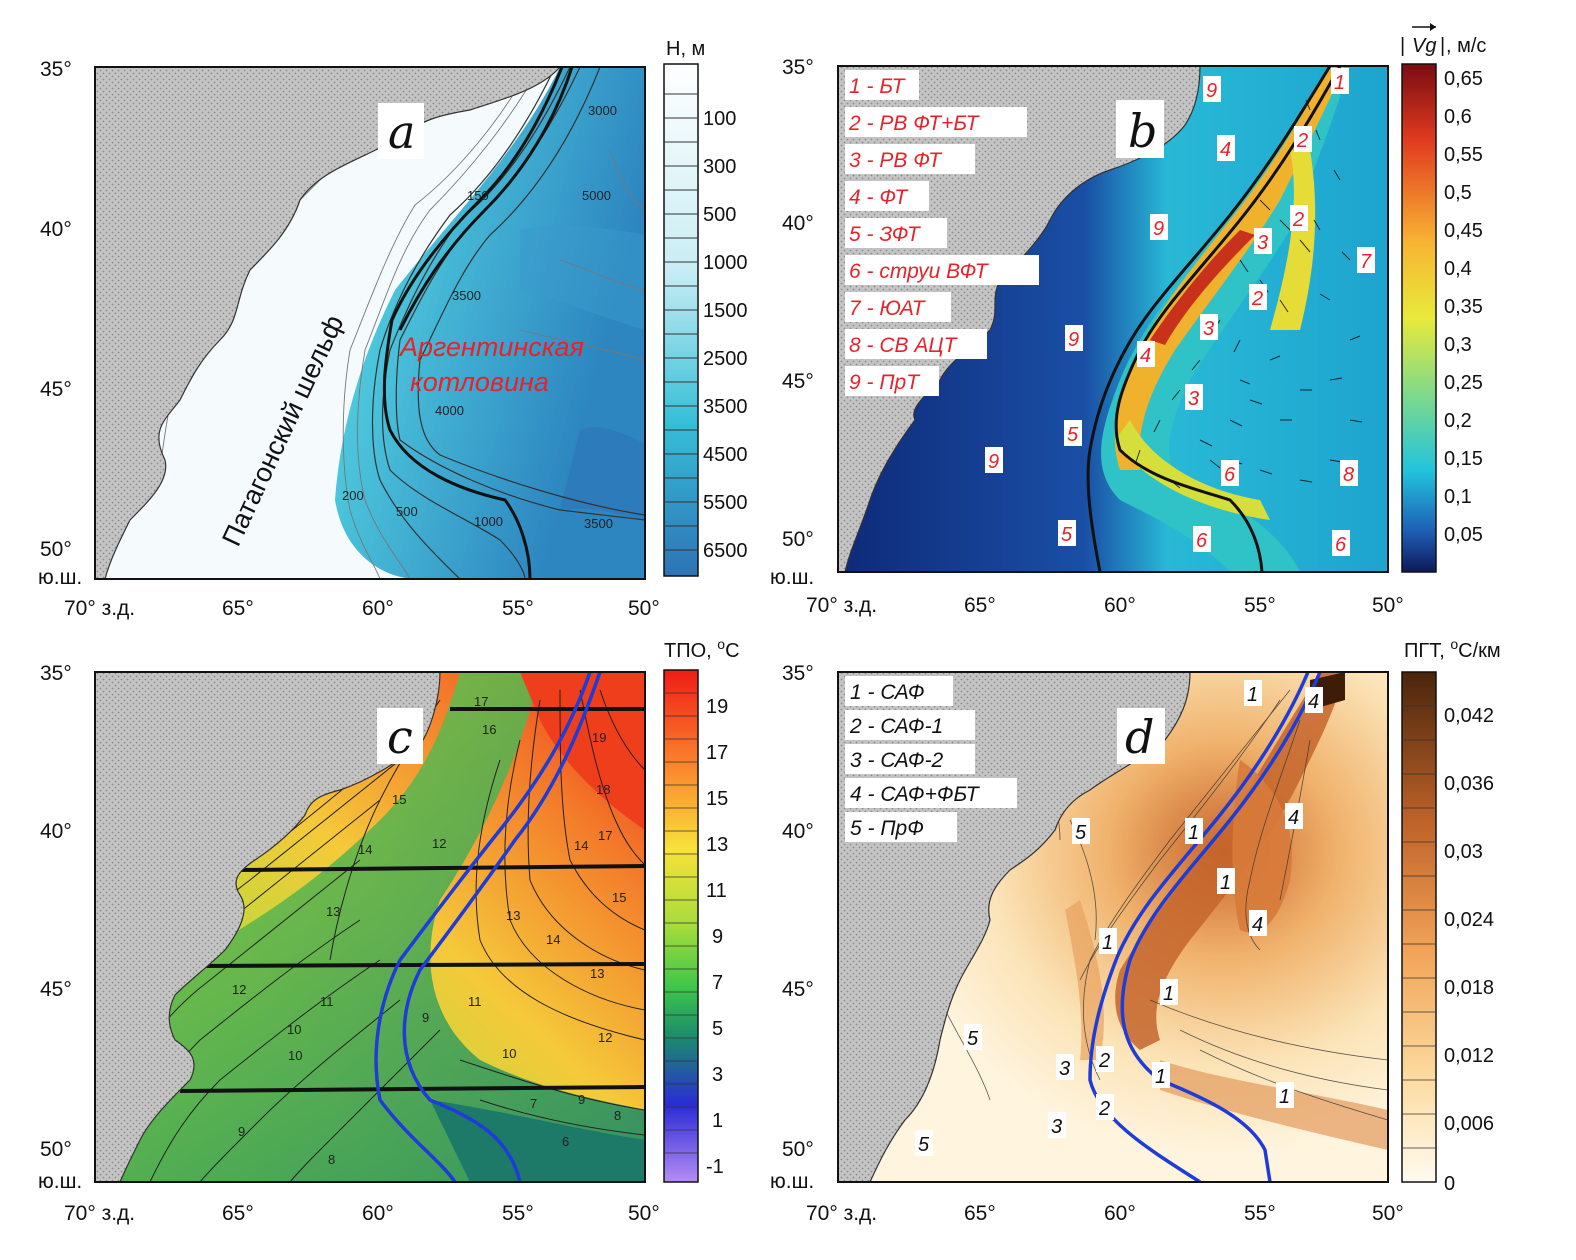 This screenshot has height=1260, width=1576. What do you see at coordinates (401, 132) in the screenshot?
I see `panel-letter-a: a` at bounding box center [401, 132].